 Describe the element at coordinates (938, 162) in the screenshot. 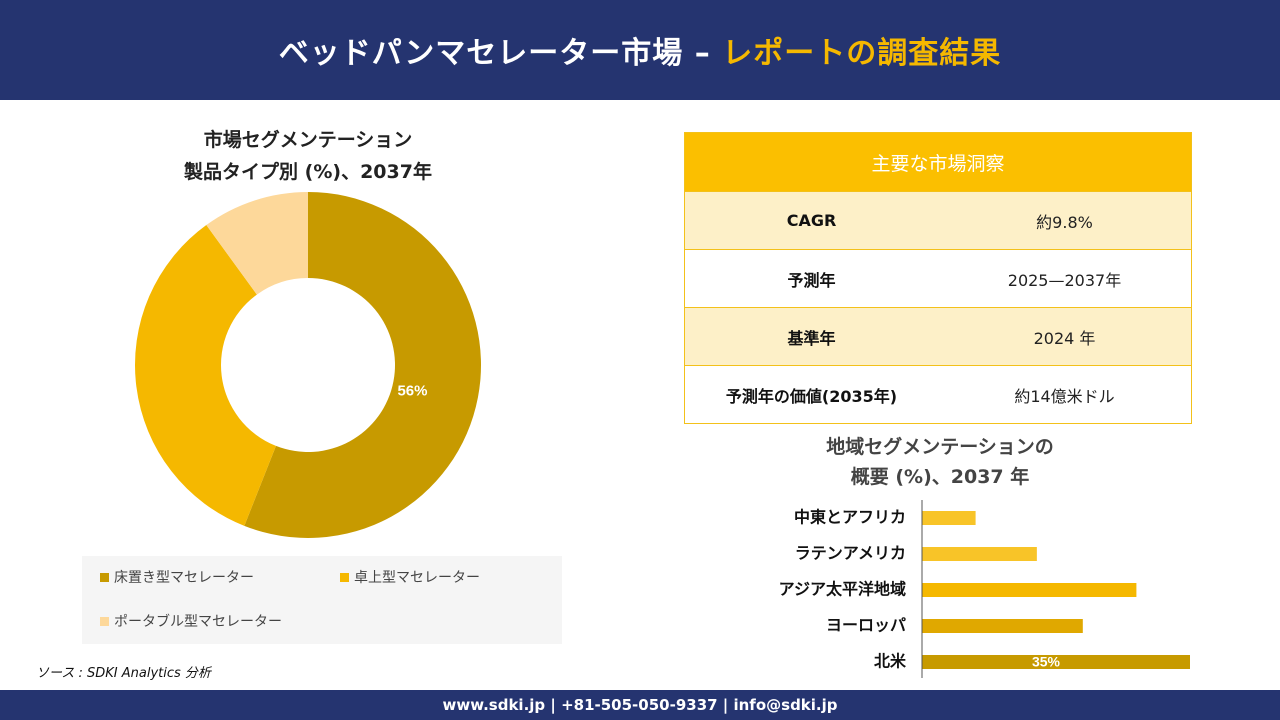

I see `insights-heading: 主要な市場洞察` at that location.